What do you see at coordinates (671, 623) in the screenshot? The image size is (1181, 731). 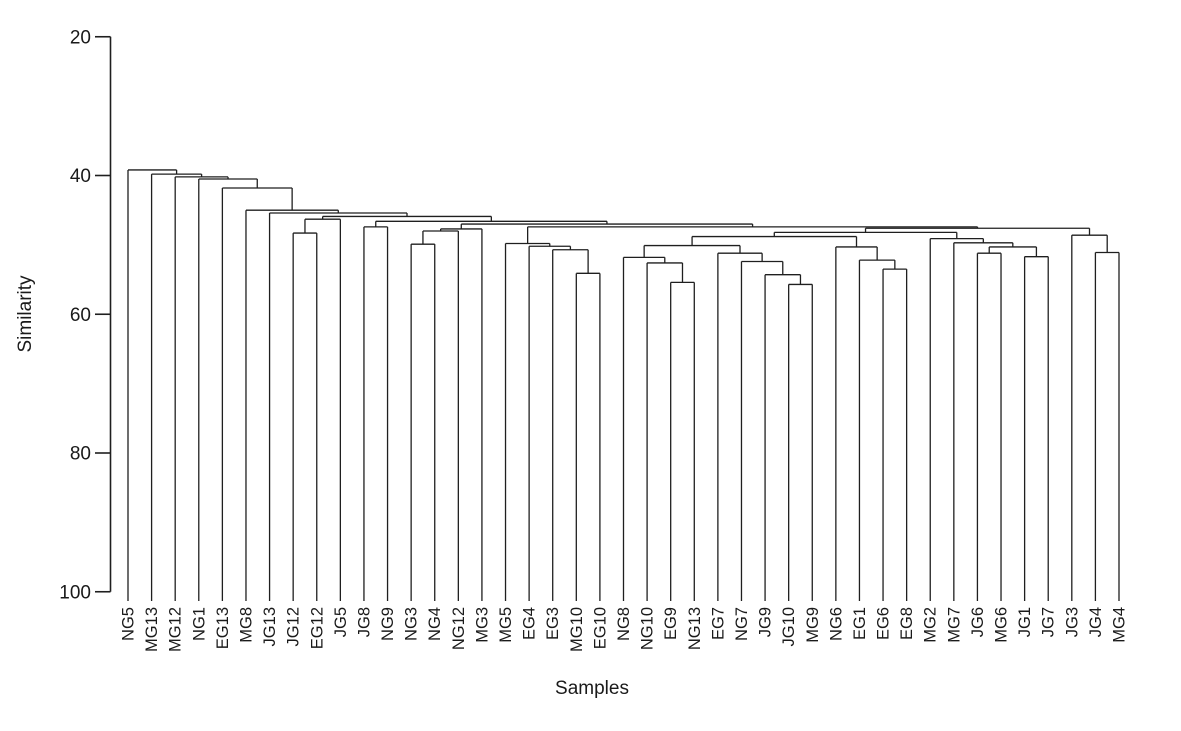 I see `leaf-label: EG9` at bounding box center [671, 623].